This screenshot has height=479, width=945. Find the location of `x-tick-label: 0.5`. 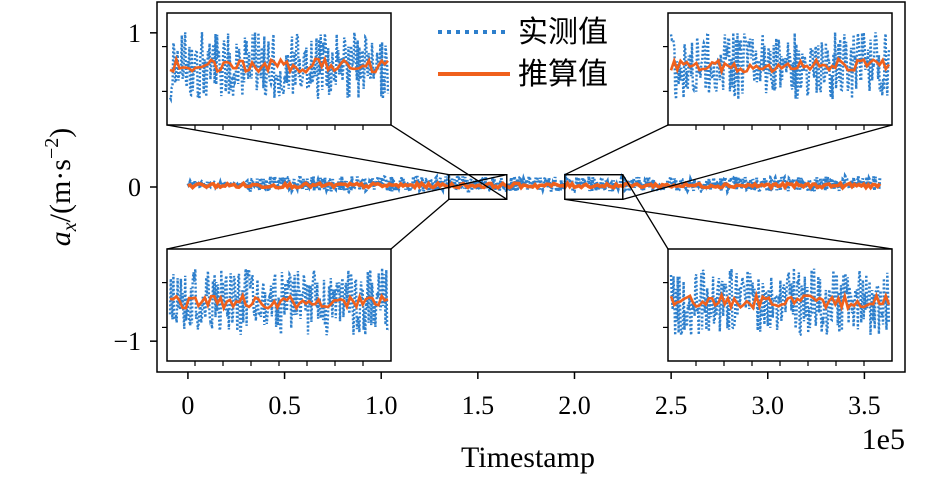

x-tick-label: 0.5 is located at coordinates (284, 405).